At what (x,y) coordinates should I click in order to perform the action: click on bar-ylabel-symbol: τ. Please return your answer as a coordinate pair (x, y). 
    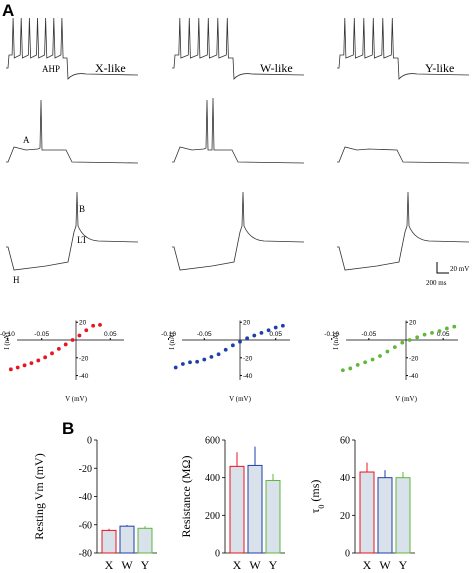
    Looking at the image, I should click on (315, 510).